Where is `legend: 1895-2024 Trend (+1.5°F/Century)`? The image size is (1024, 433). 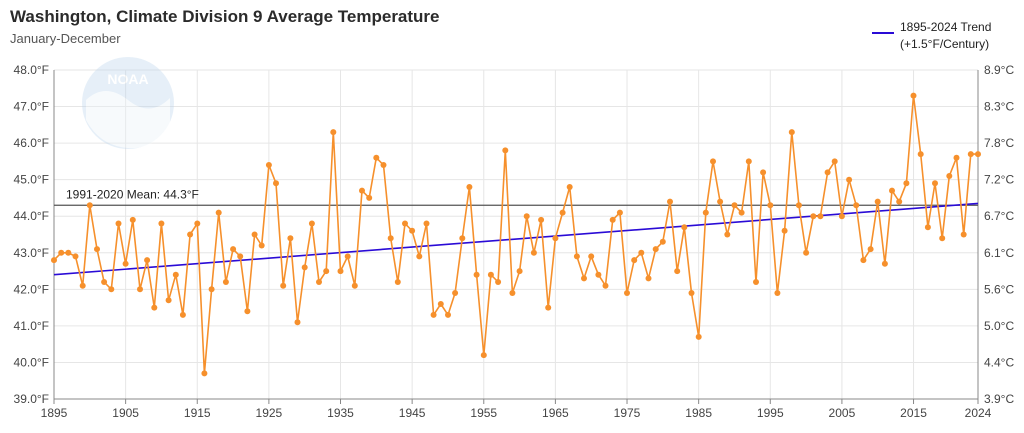
legend: 1895-2024 Trend (+1.5°F/Century) is located at coordinates (947, 36).